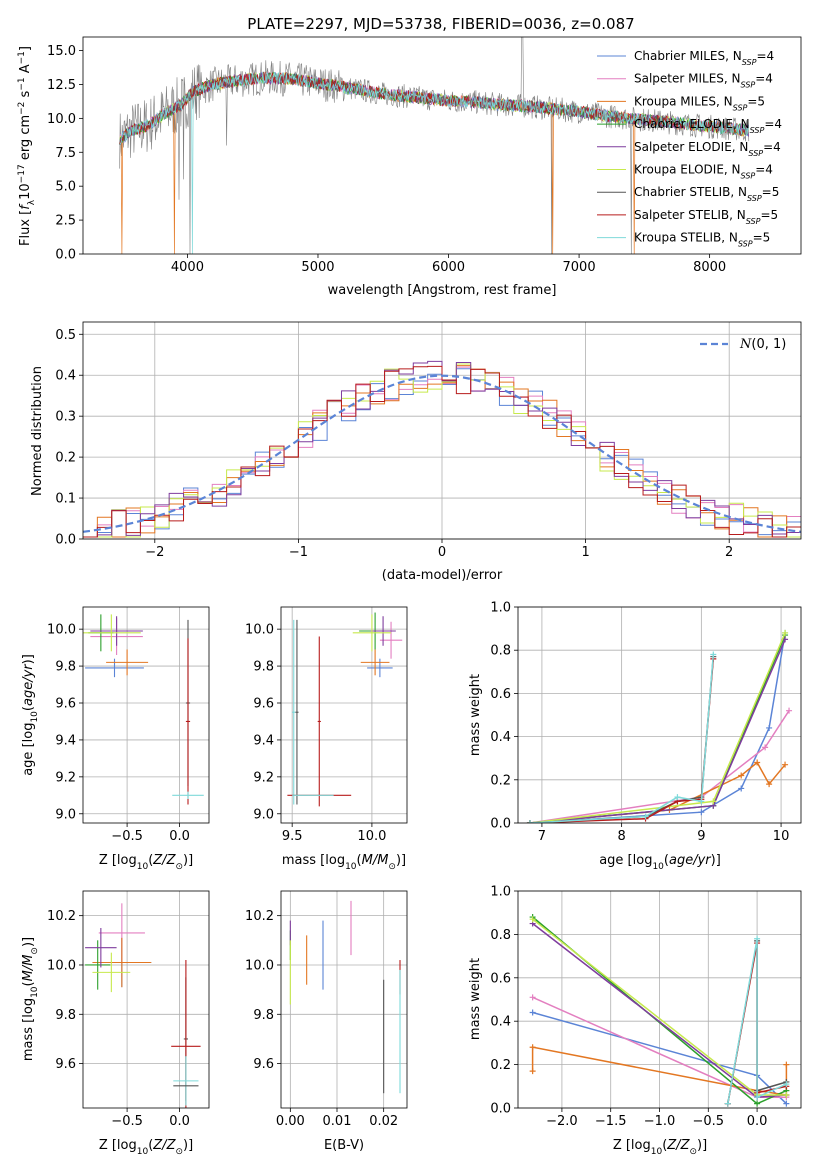 The height and width of the screenshot is (1170, 819). Describe the element at coordinates (707, 149) in the screenshot. I see `legend-label: Salpeter ELODIE, NSSP=4` at that location.